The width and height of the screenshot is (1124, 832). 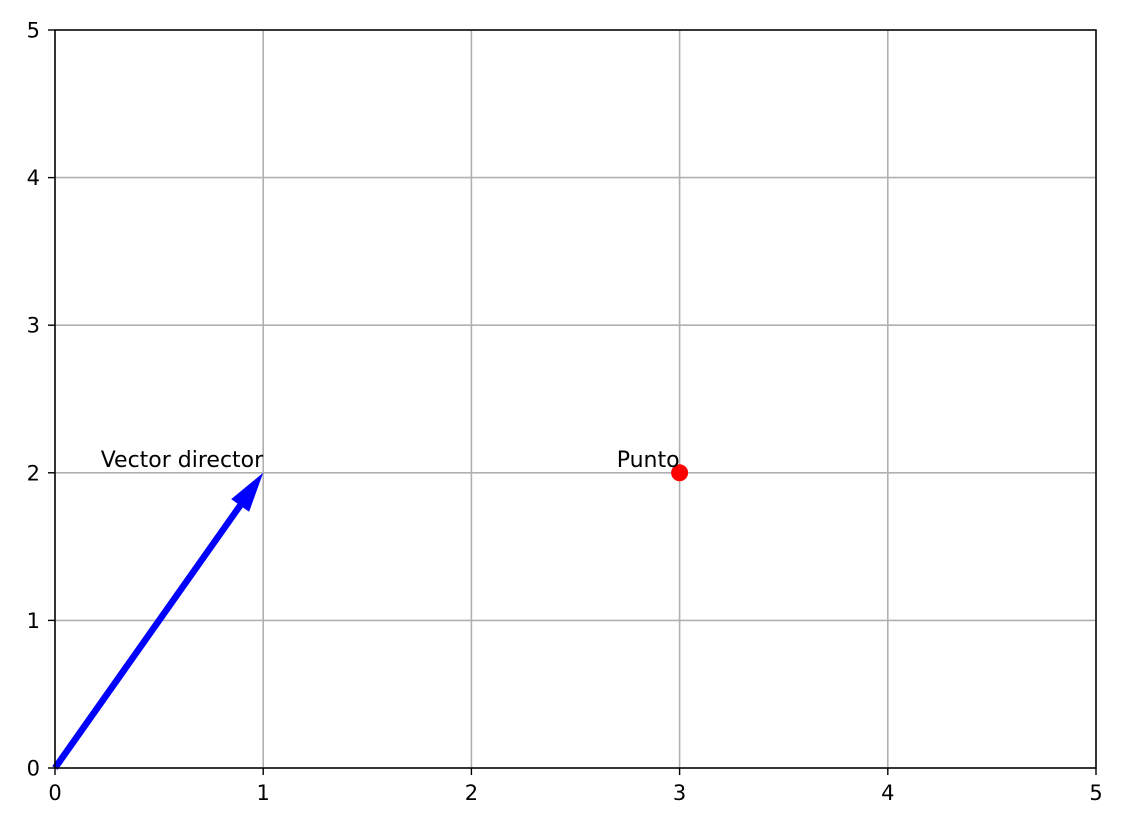 I want to click on point-punto-label: Punto, so click(x=648, y=460).